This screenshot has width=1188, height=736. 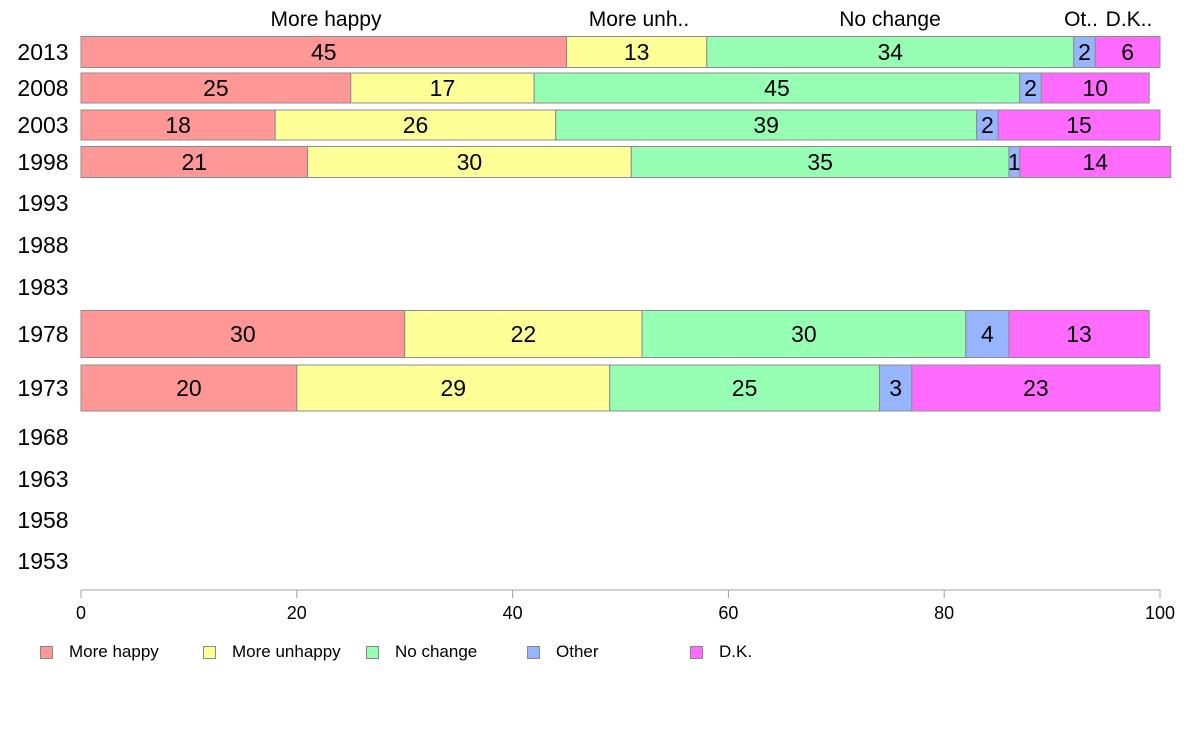 I want to click on year-label-2013: 2013, so click(x=42, y=52).